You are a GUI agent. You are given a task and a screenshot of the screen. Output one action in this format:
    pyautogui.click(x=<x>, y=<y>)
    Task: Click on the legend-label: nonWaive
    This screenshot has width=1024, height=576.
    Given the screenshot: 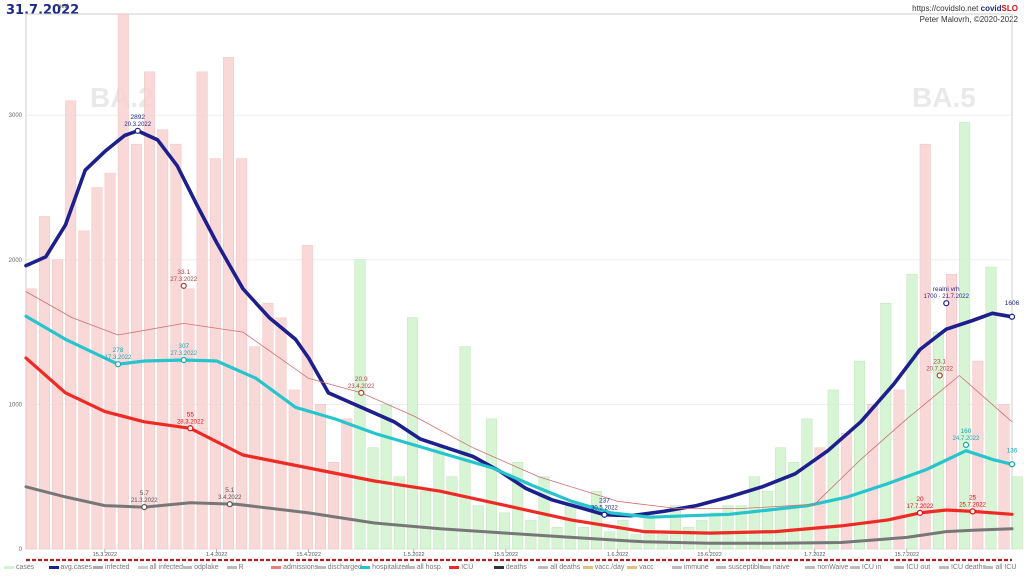 What is the action you would take?
    pyautogui.click(x=833, y=567)
    